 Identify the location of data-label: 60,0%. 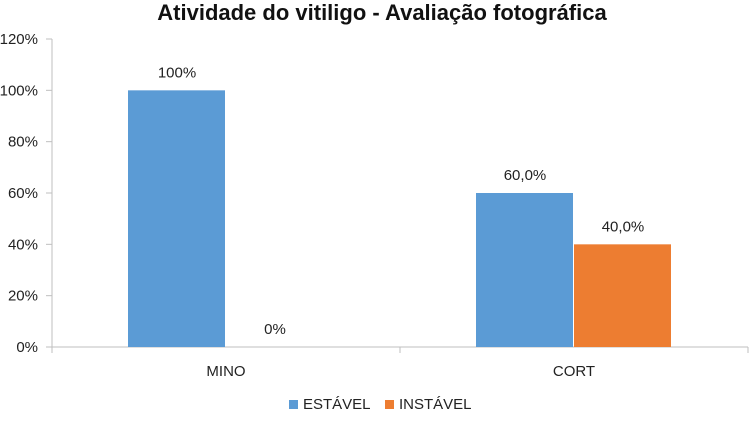
(525, 175).